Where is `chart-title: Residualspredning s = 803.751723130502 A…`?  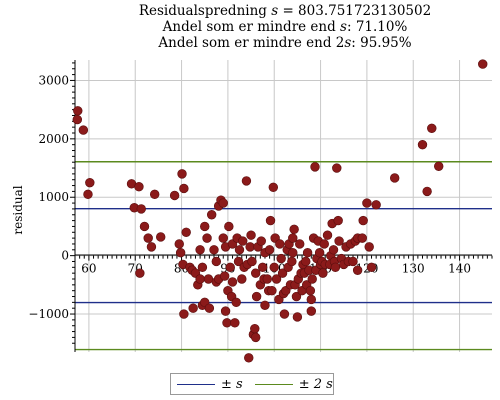 chart-title: Residualspredning s = 803.751723130502 A… is located at coordinates (285, 27).